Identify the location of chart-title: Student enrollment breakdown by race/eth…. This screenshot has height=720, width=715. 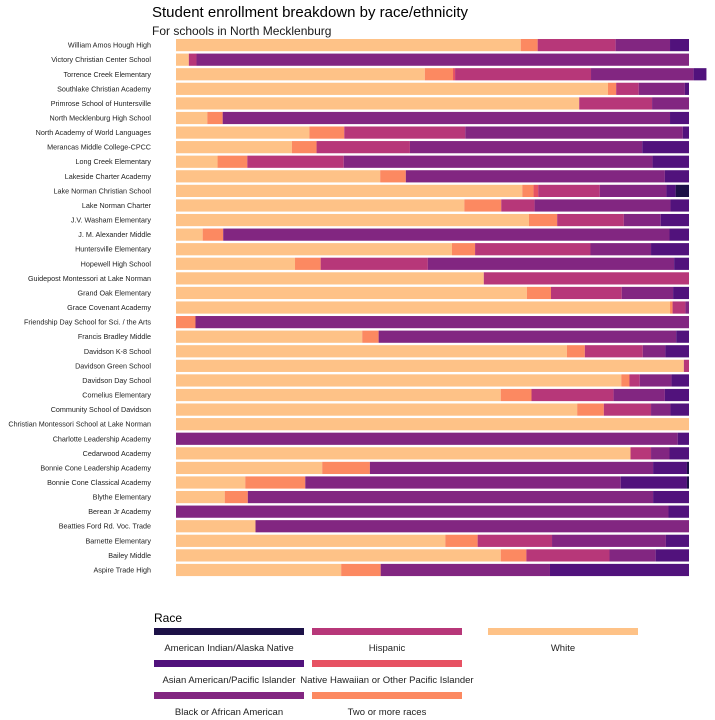
(310, 12).